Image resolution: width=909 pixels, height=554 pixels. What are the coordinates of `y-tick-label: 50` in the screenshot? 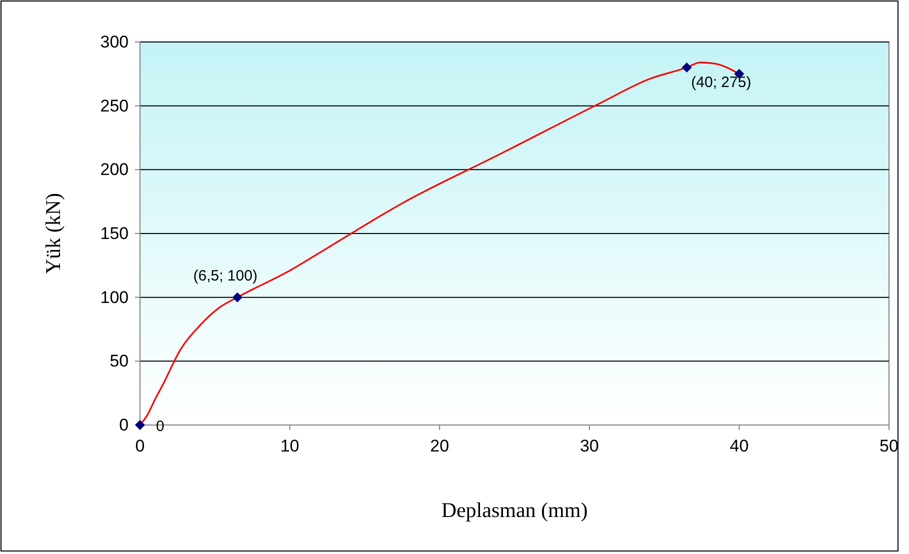 It's located at (119, 361).